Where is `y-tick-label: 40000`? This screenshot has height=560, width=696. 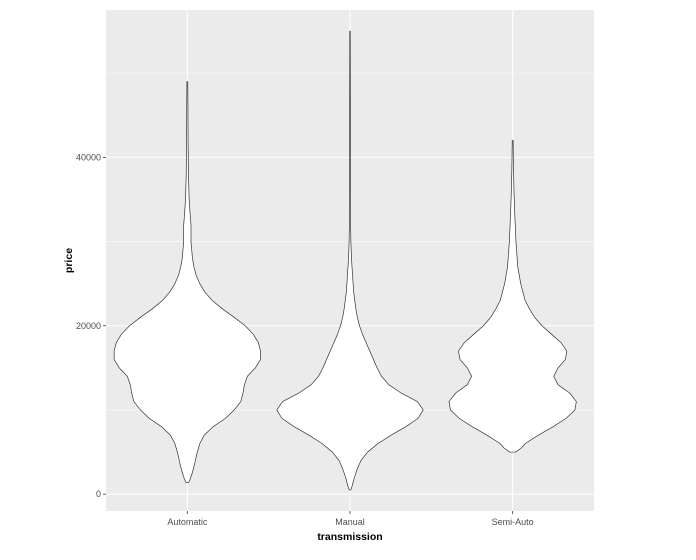
y-tick-label: 40000 is located at coordinates (88, 157).